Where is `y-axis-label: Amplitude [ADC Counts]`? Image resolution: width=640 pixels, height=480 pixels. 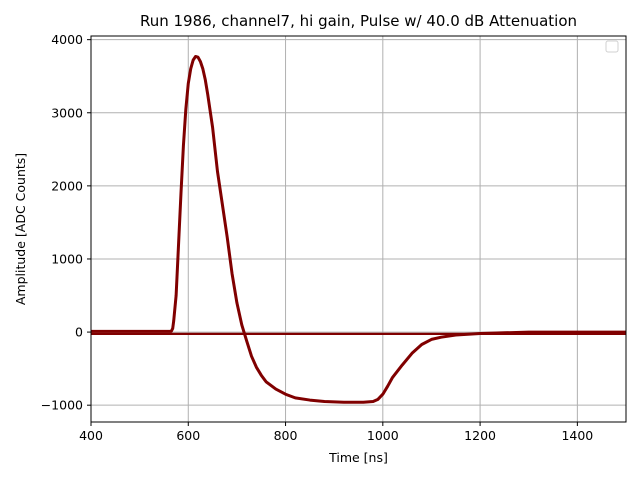
y-axis-label: Amplitude [ADC Counts] is located at coordinates (20, 229).